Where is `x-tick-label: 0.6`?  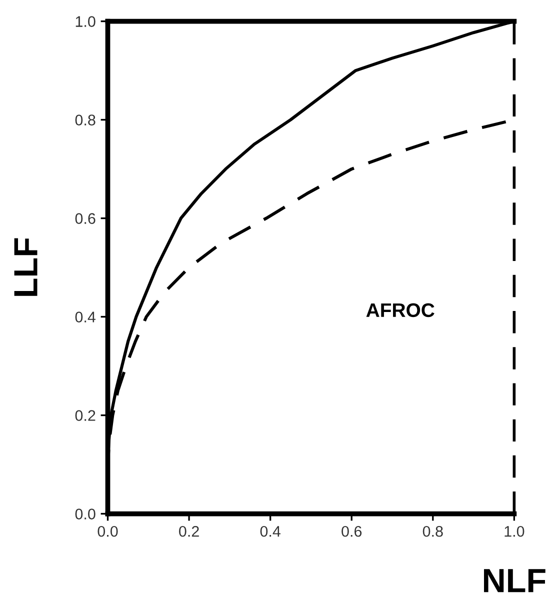
x-tick-label: 0.6 is located at coordinates (352, 531).